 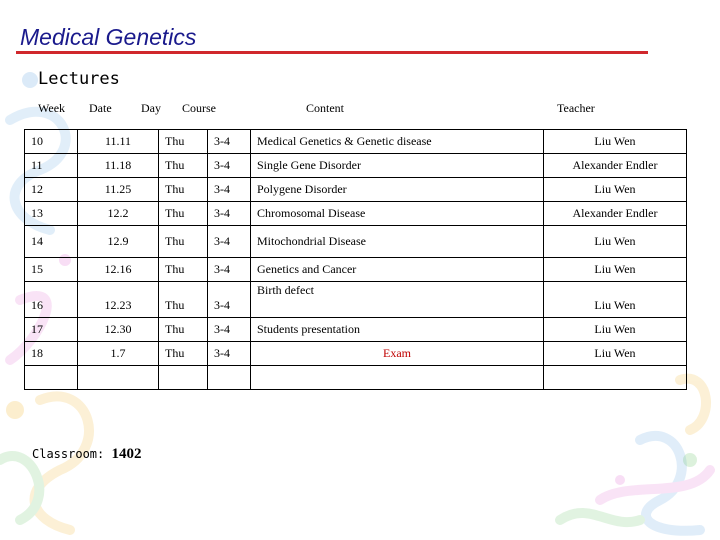 I want to click on cell-date: 11.11, so click(x=118, y=141).